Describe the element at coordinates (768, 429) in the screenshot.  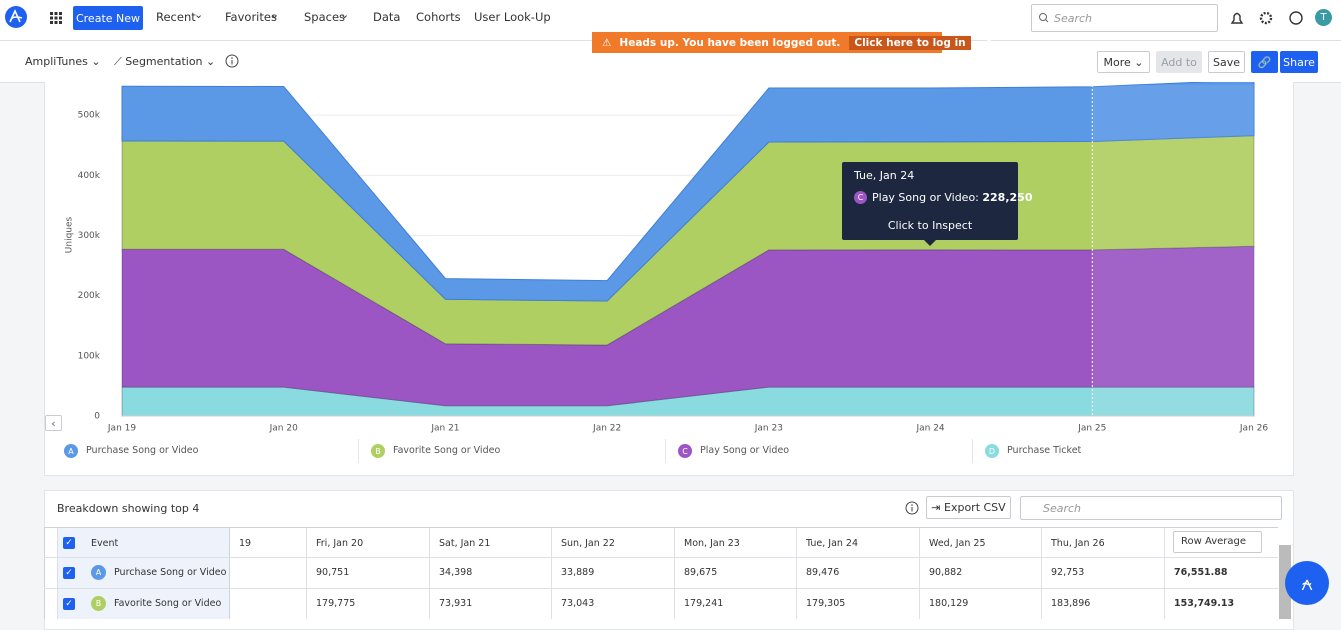
I see `x-tick-label: Jan 23` at that location.